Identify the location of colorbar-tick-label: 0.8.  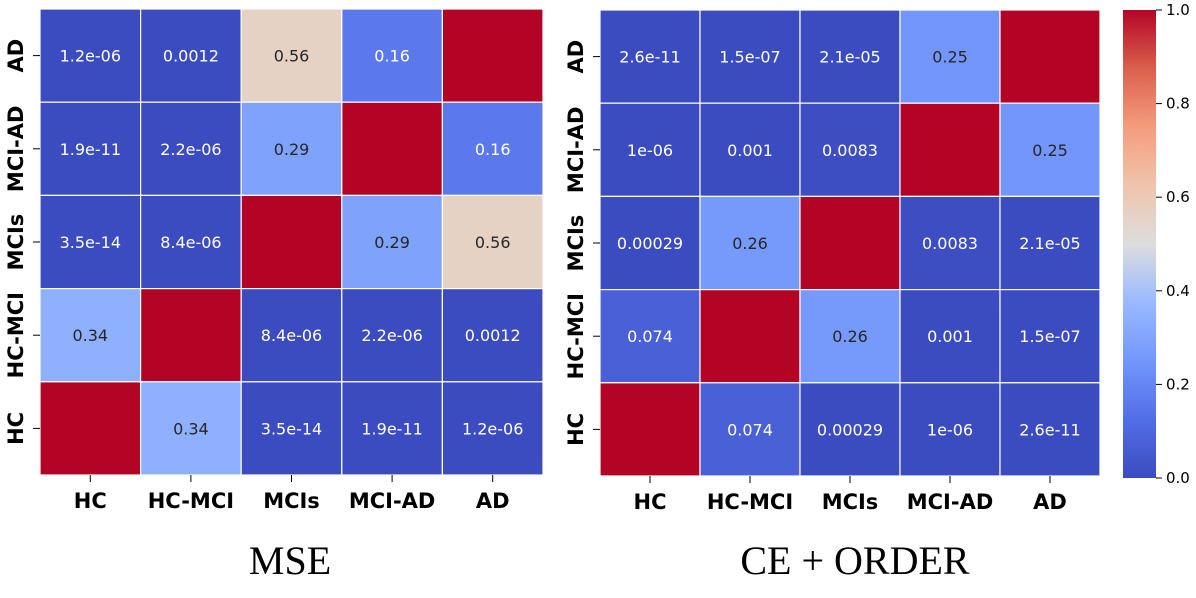
(1178, 104).